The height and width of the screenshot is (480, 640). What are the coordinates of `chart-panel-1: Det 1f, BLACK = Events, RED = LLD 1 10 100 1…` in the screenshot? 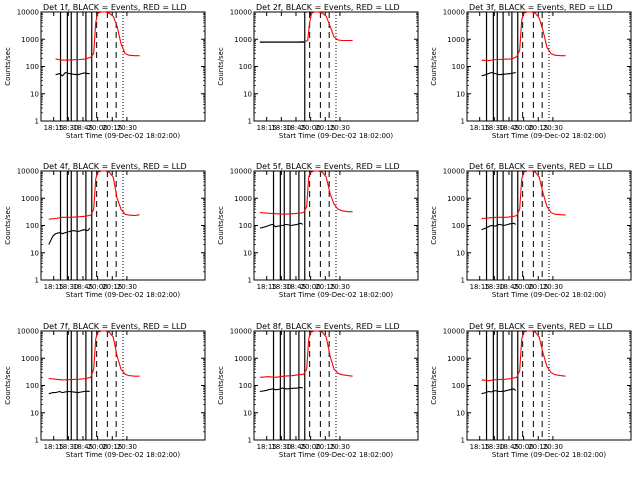 It's located at (105, 71).